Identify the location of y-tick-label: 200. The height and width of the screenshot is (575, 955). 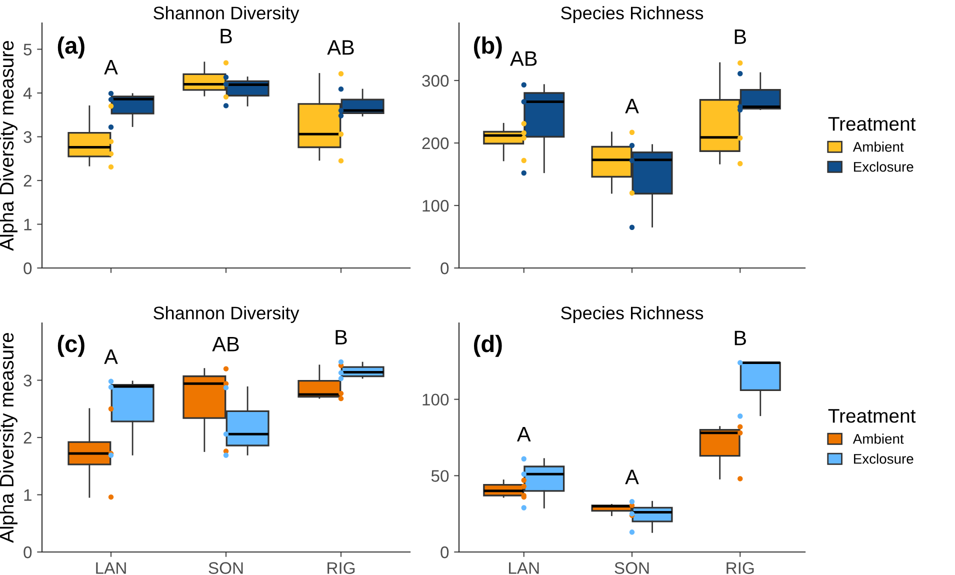
(435, 143).